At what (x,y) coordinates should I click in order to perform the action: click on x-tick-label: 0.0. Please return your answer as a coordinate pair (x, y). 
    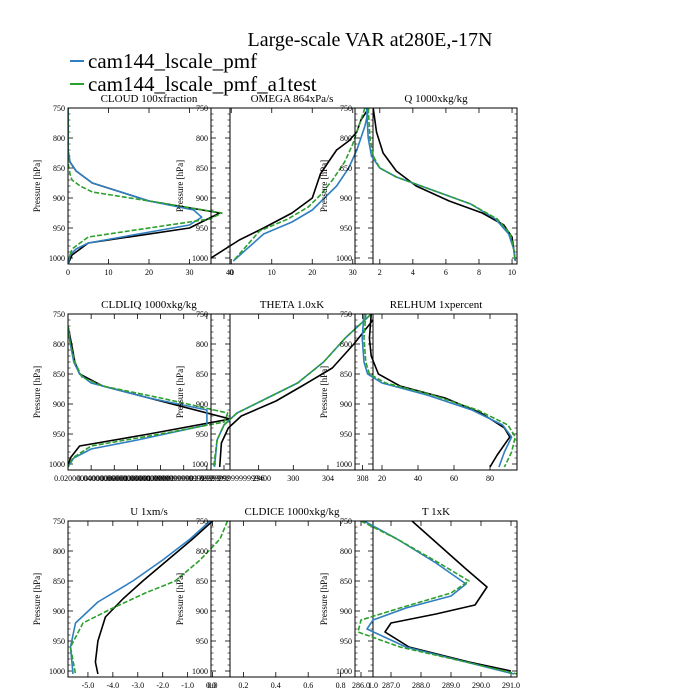
    Looking at the image, I should click on (213, 685).